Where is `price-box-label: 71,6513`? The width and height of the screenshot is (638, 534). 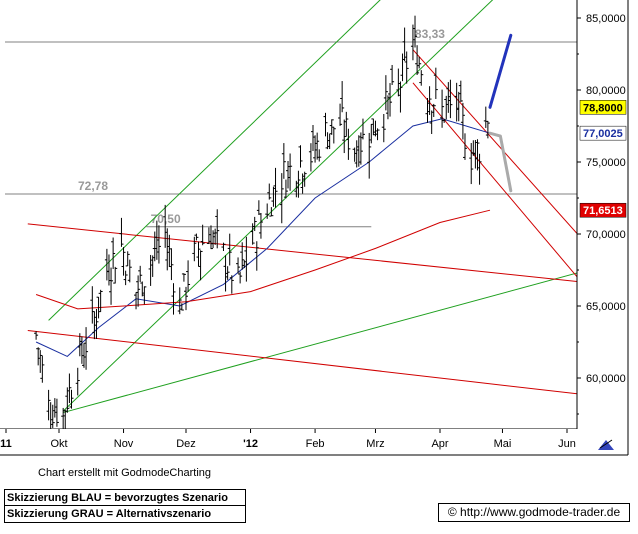
price-box-label: 71,6513 is located at coordinates (603, 211).